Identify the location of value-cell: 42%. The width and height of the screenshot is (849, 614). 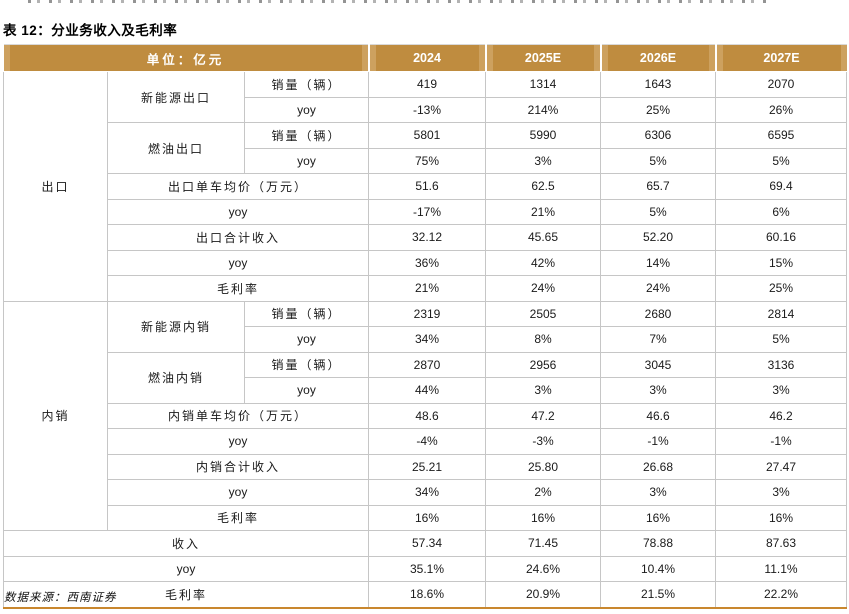
(543, 262).